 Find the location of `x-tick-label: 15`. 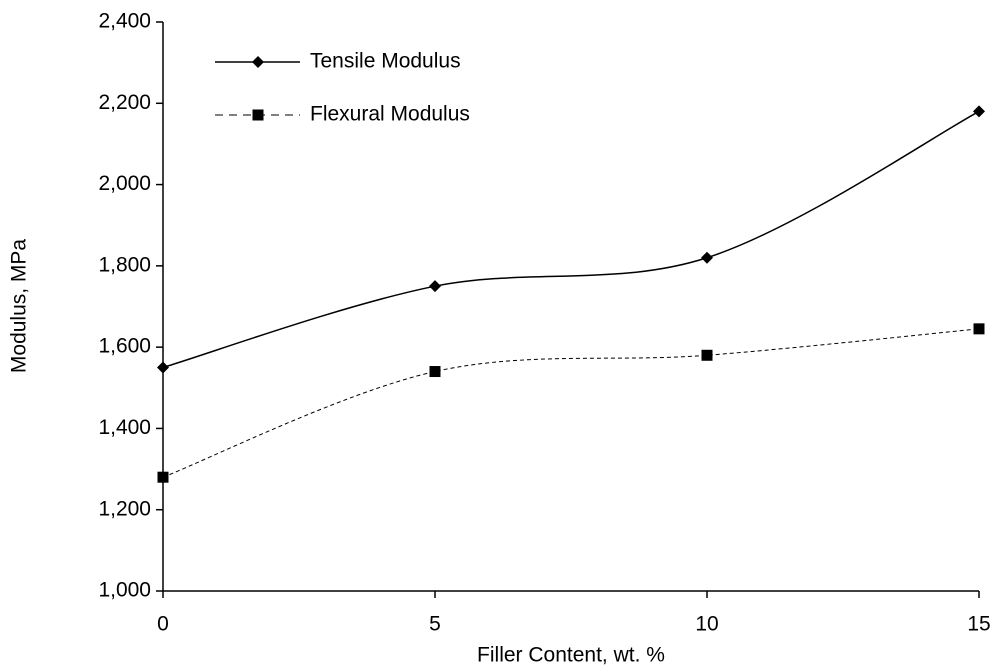

x-tick-label: 15 is located at coordinates (978, 624).